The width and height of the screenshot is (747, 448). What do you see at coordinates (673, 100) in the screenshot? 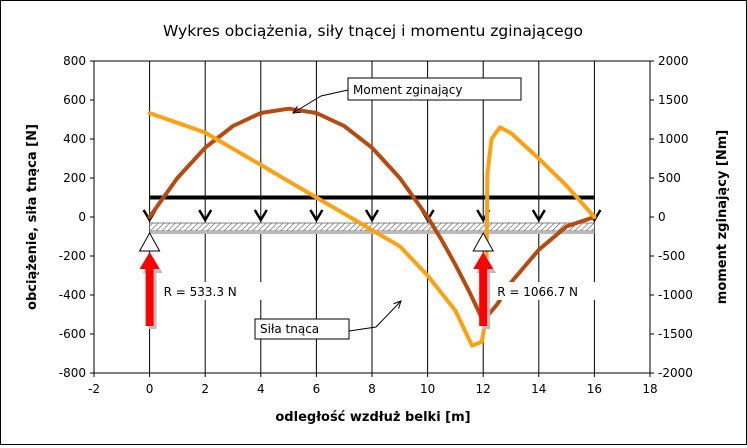
I see `y2-tick-label-1500: 1500` at bounding box center [673, 100].